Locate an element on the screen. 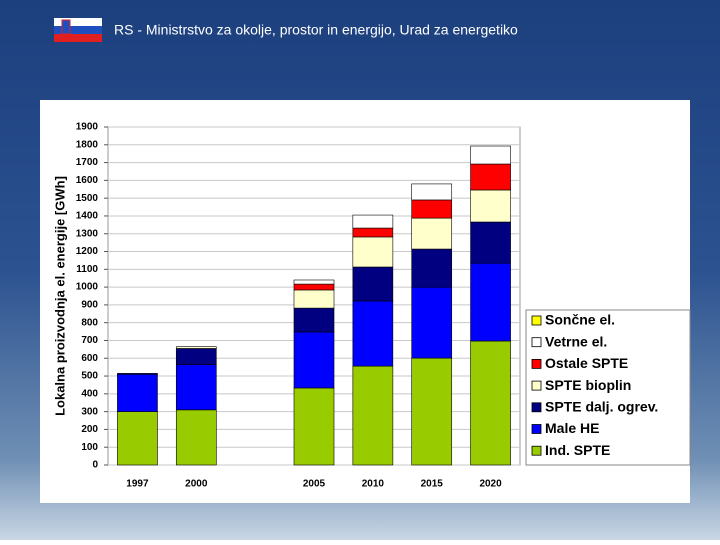 This screenshot has width=720, height=545. x-tick-label: 2005 is located at coordinates (314, 484).